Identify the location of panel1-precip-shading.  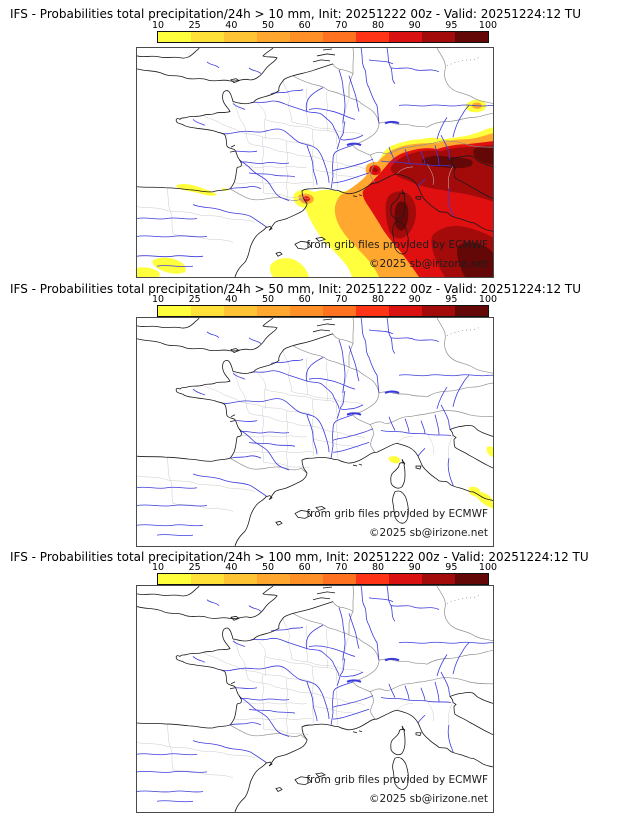
(315, 188).